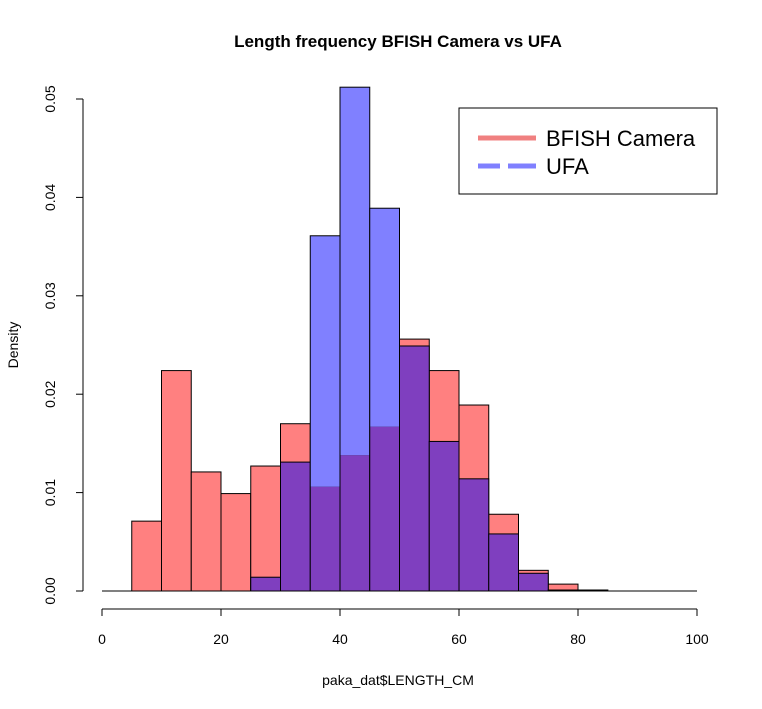  Describe the element at coordinates (697, 639) in the screenshot. I see `x-tick-label: 100` at that location.